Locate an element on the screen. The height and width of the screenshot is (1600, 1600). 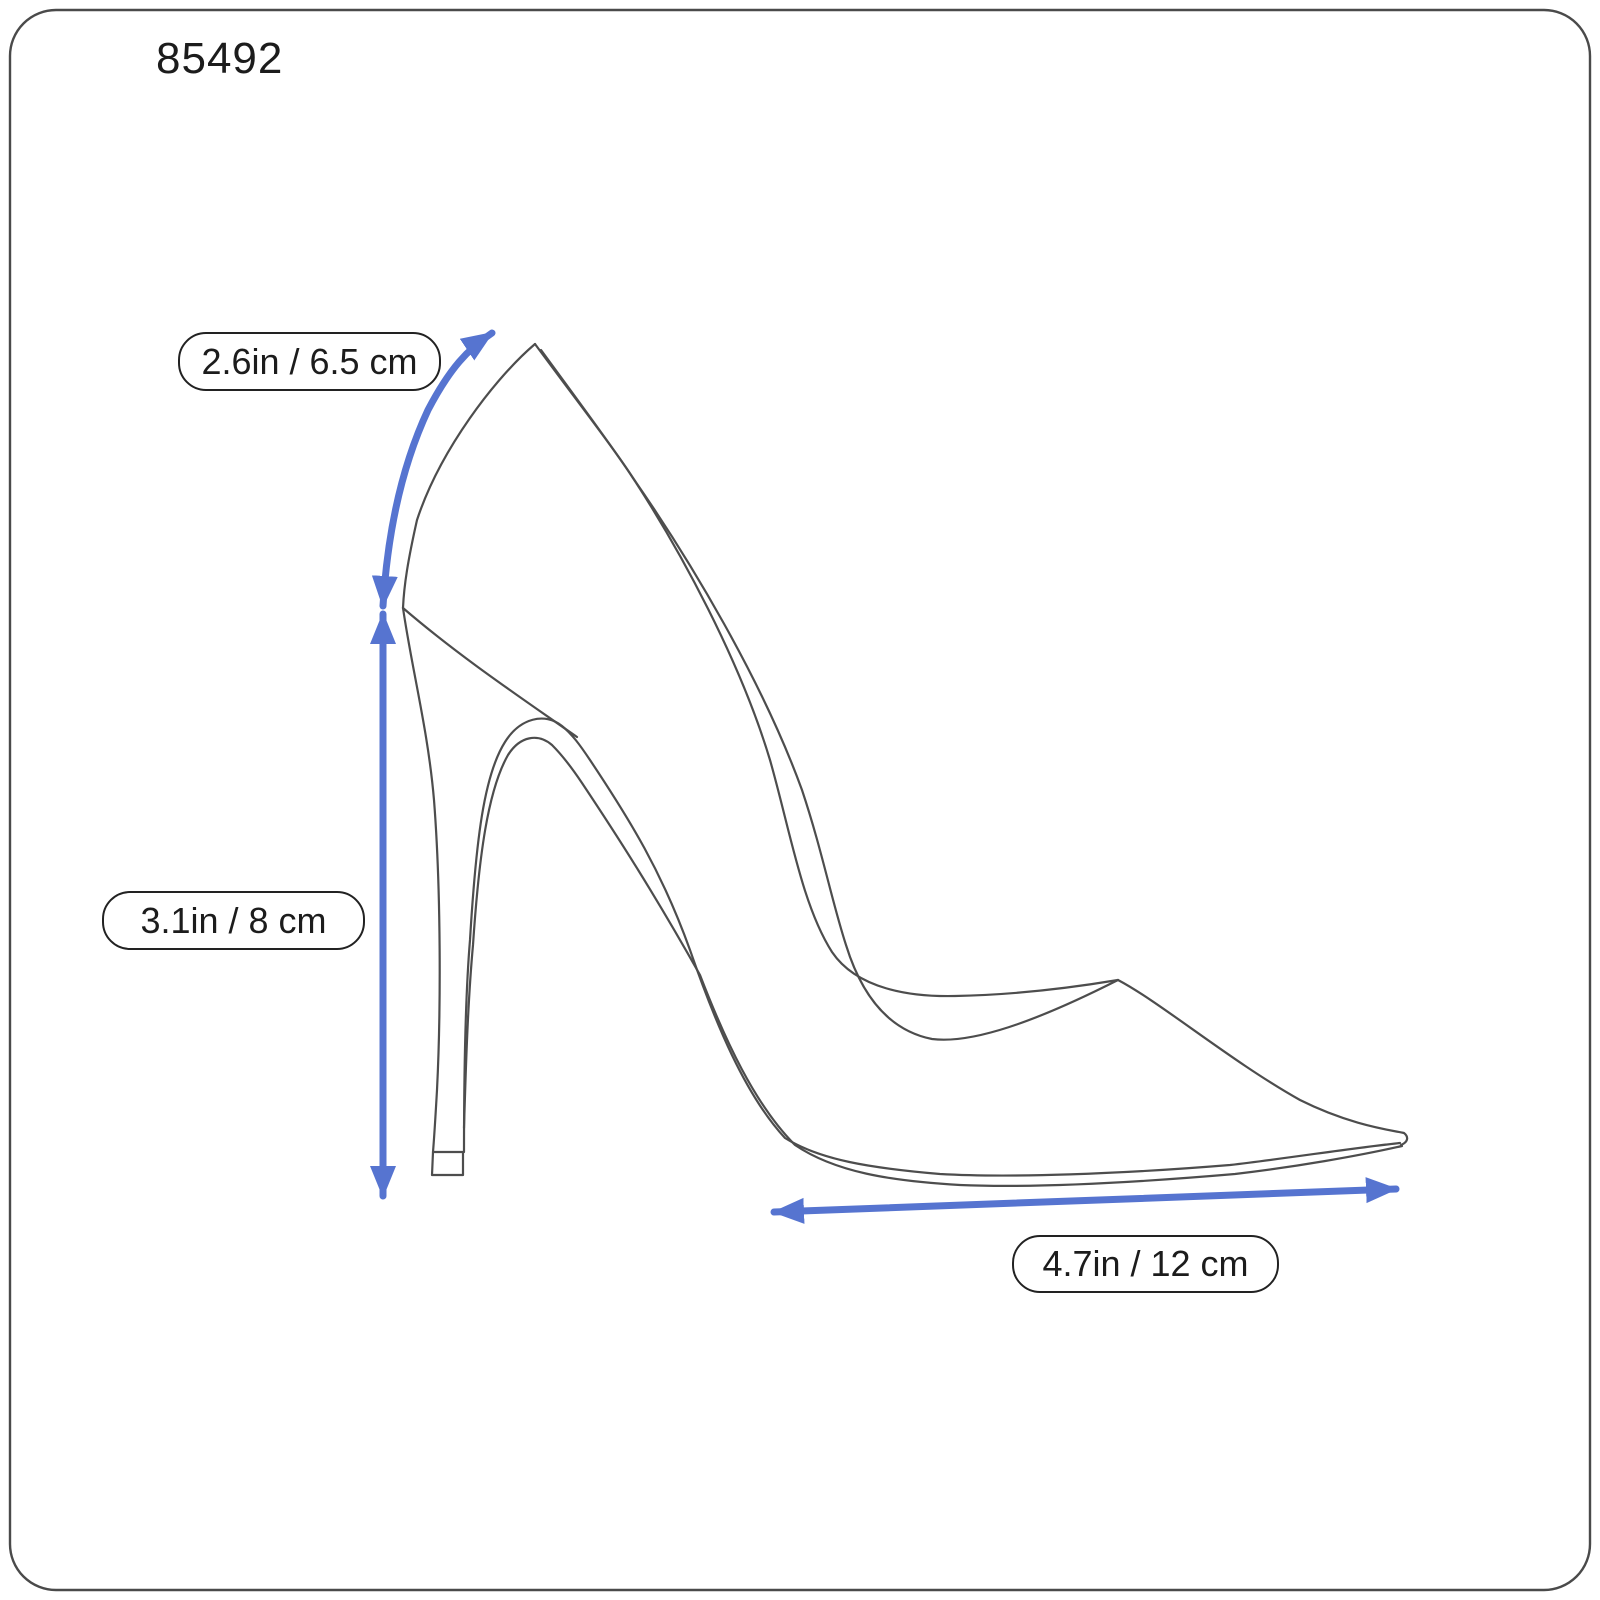
heel-counter-curved-arrow is located at coordinates (433, 469).